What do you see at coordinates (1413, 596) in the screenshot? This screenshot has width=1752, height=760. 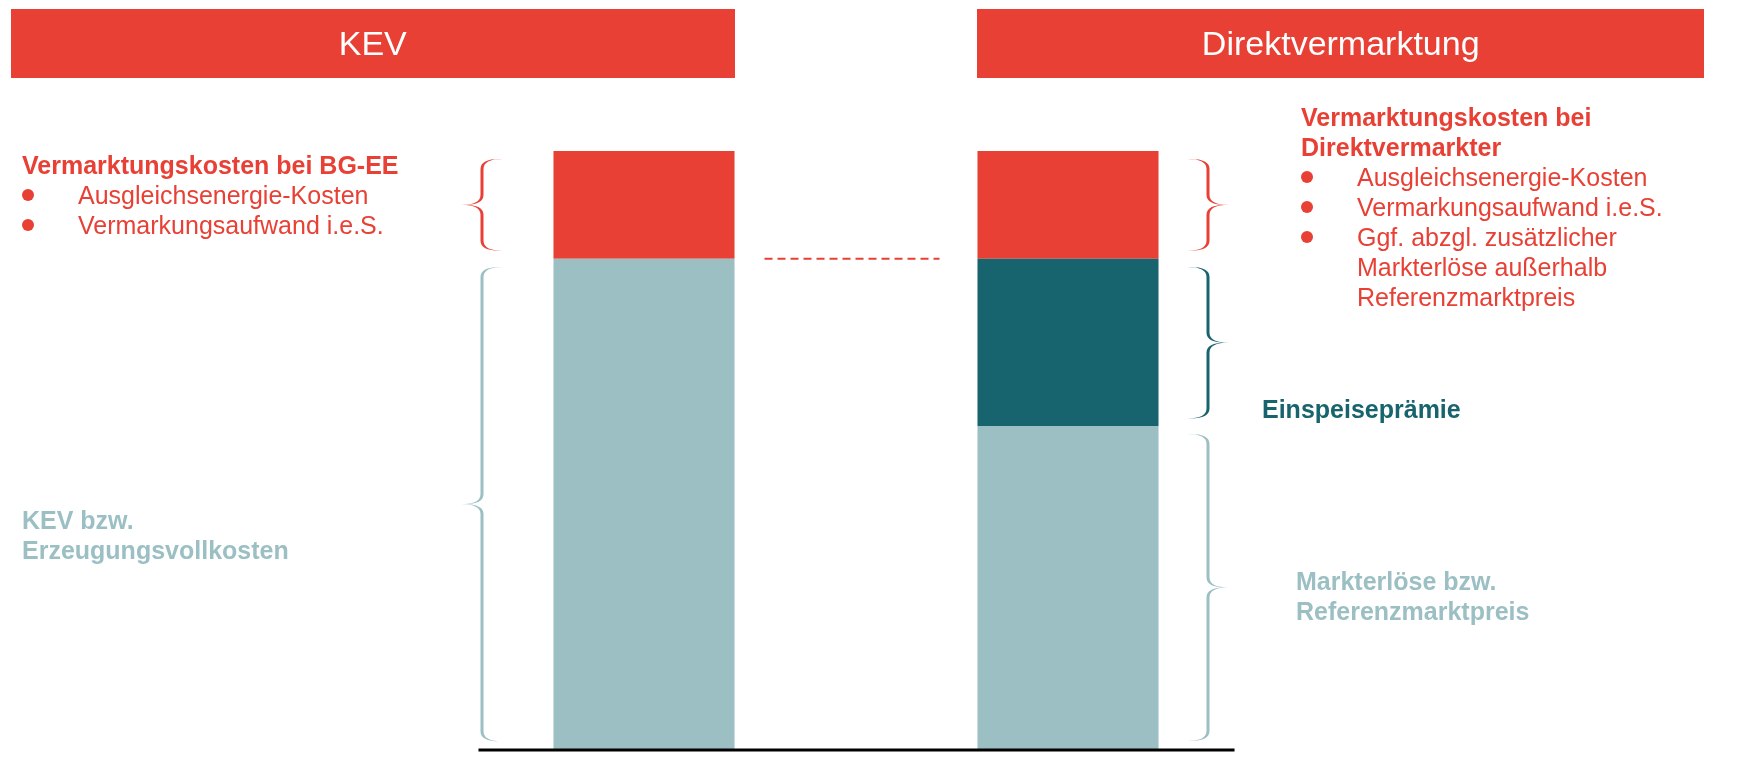 I see `annotation: Markterlöse bzw. Referenzmarktpreis` at bounding box center [1413, 596].